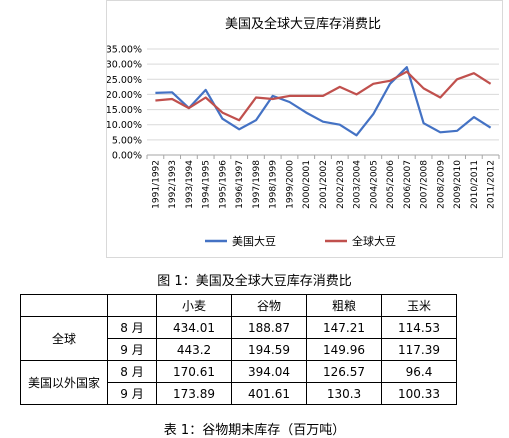 The width and height of the screenshot is (509, 438). Describe the element at coordinates (156, 184) in the screenshot. I see `x-tick-label: 1991/1992` at that location.